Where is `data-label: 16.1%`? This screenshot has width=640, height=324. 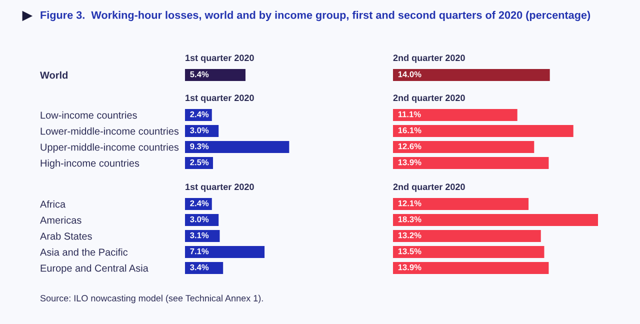 data-label: 16.1% is located at coordinates (410, 130).